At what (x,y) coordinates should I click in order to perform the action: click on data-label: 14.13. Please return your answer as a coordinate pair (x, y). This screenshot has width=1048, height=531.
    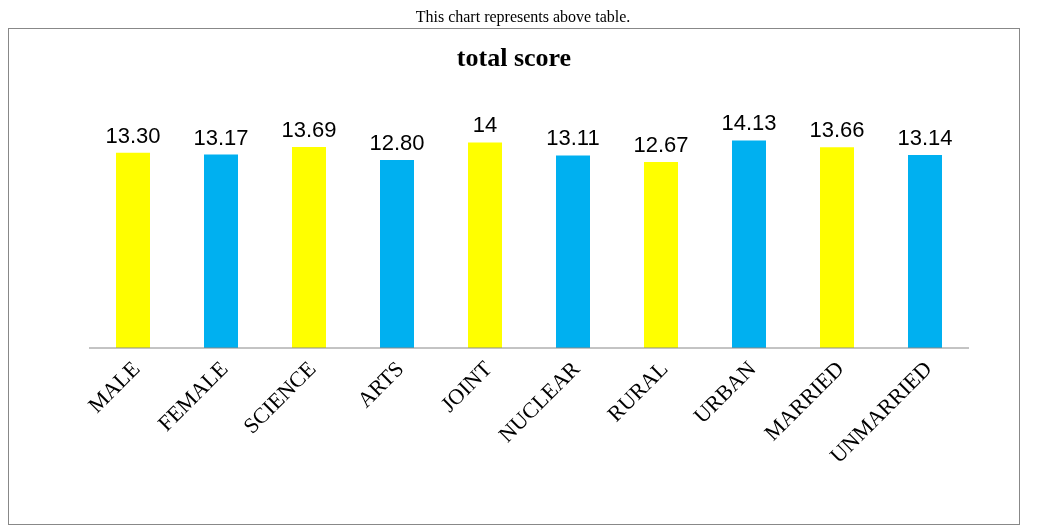
    Looking at the image, I should click on (749, 123).